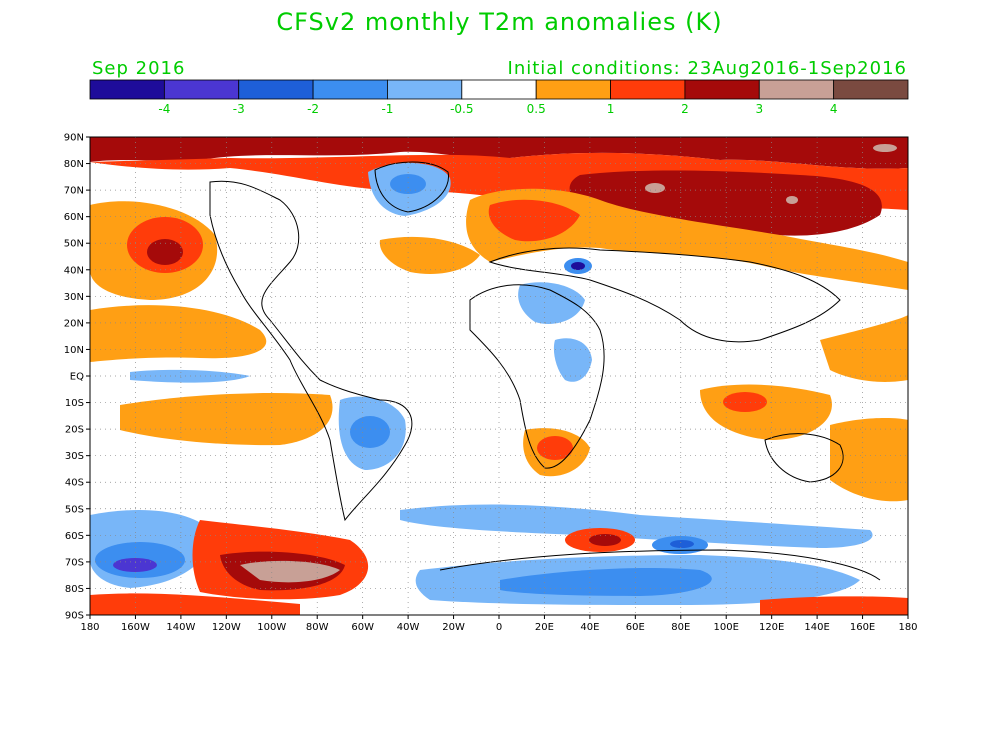 The width and height of the screenshot is (999, 750). I want to click on colorbar-label: -3, so click(239, 109).